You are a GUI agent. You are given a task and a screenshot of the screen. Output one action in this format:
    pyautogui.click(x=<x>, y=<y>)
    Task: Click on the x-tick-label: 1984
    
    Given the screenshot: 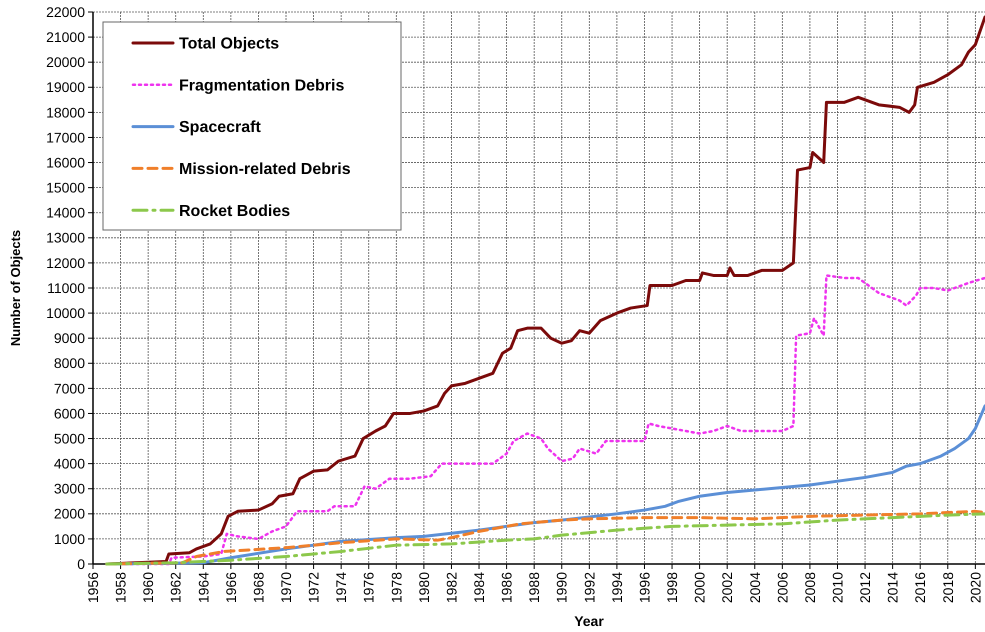 What is the action you would take?
    pyautogui.click(x=479, y=588)
    